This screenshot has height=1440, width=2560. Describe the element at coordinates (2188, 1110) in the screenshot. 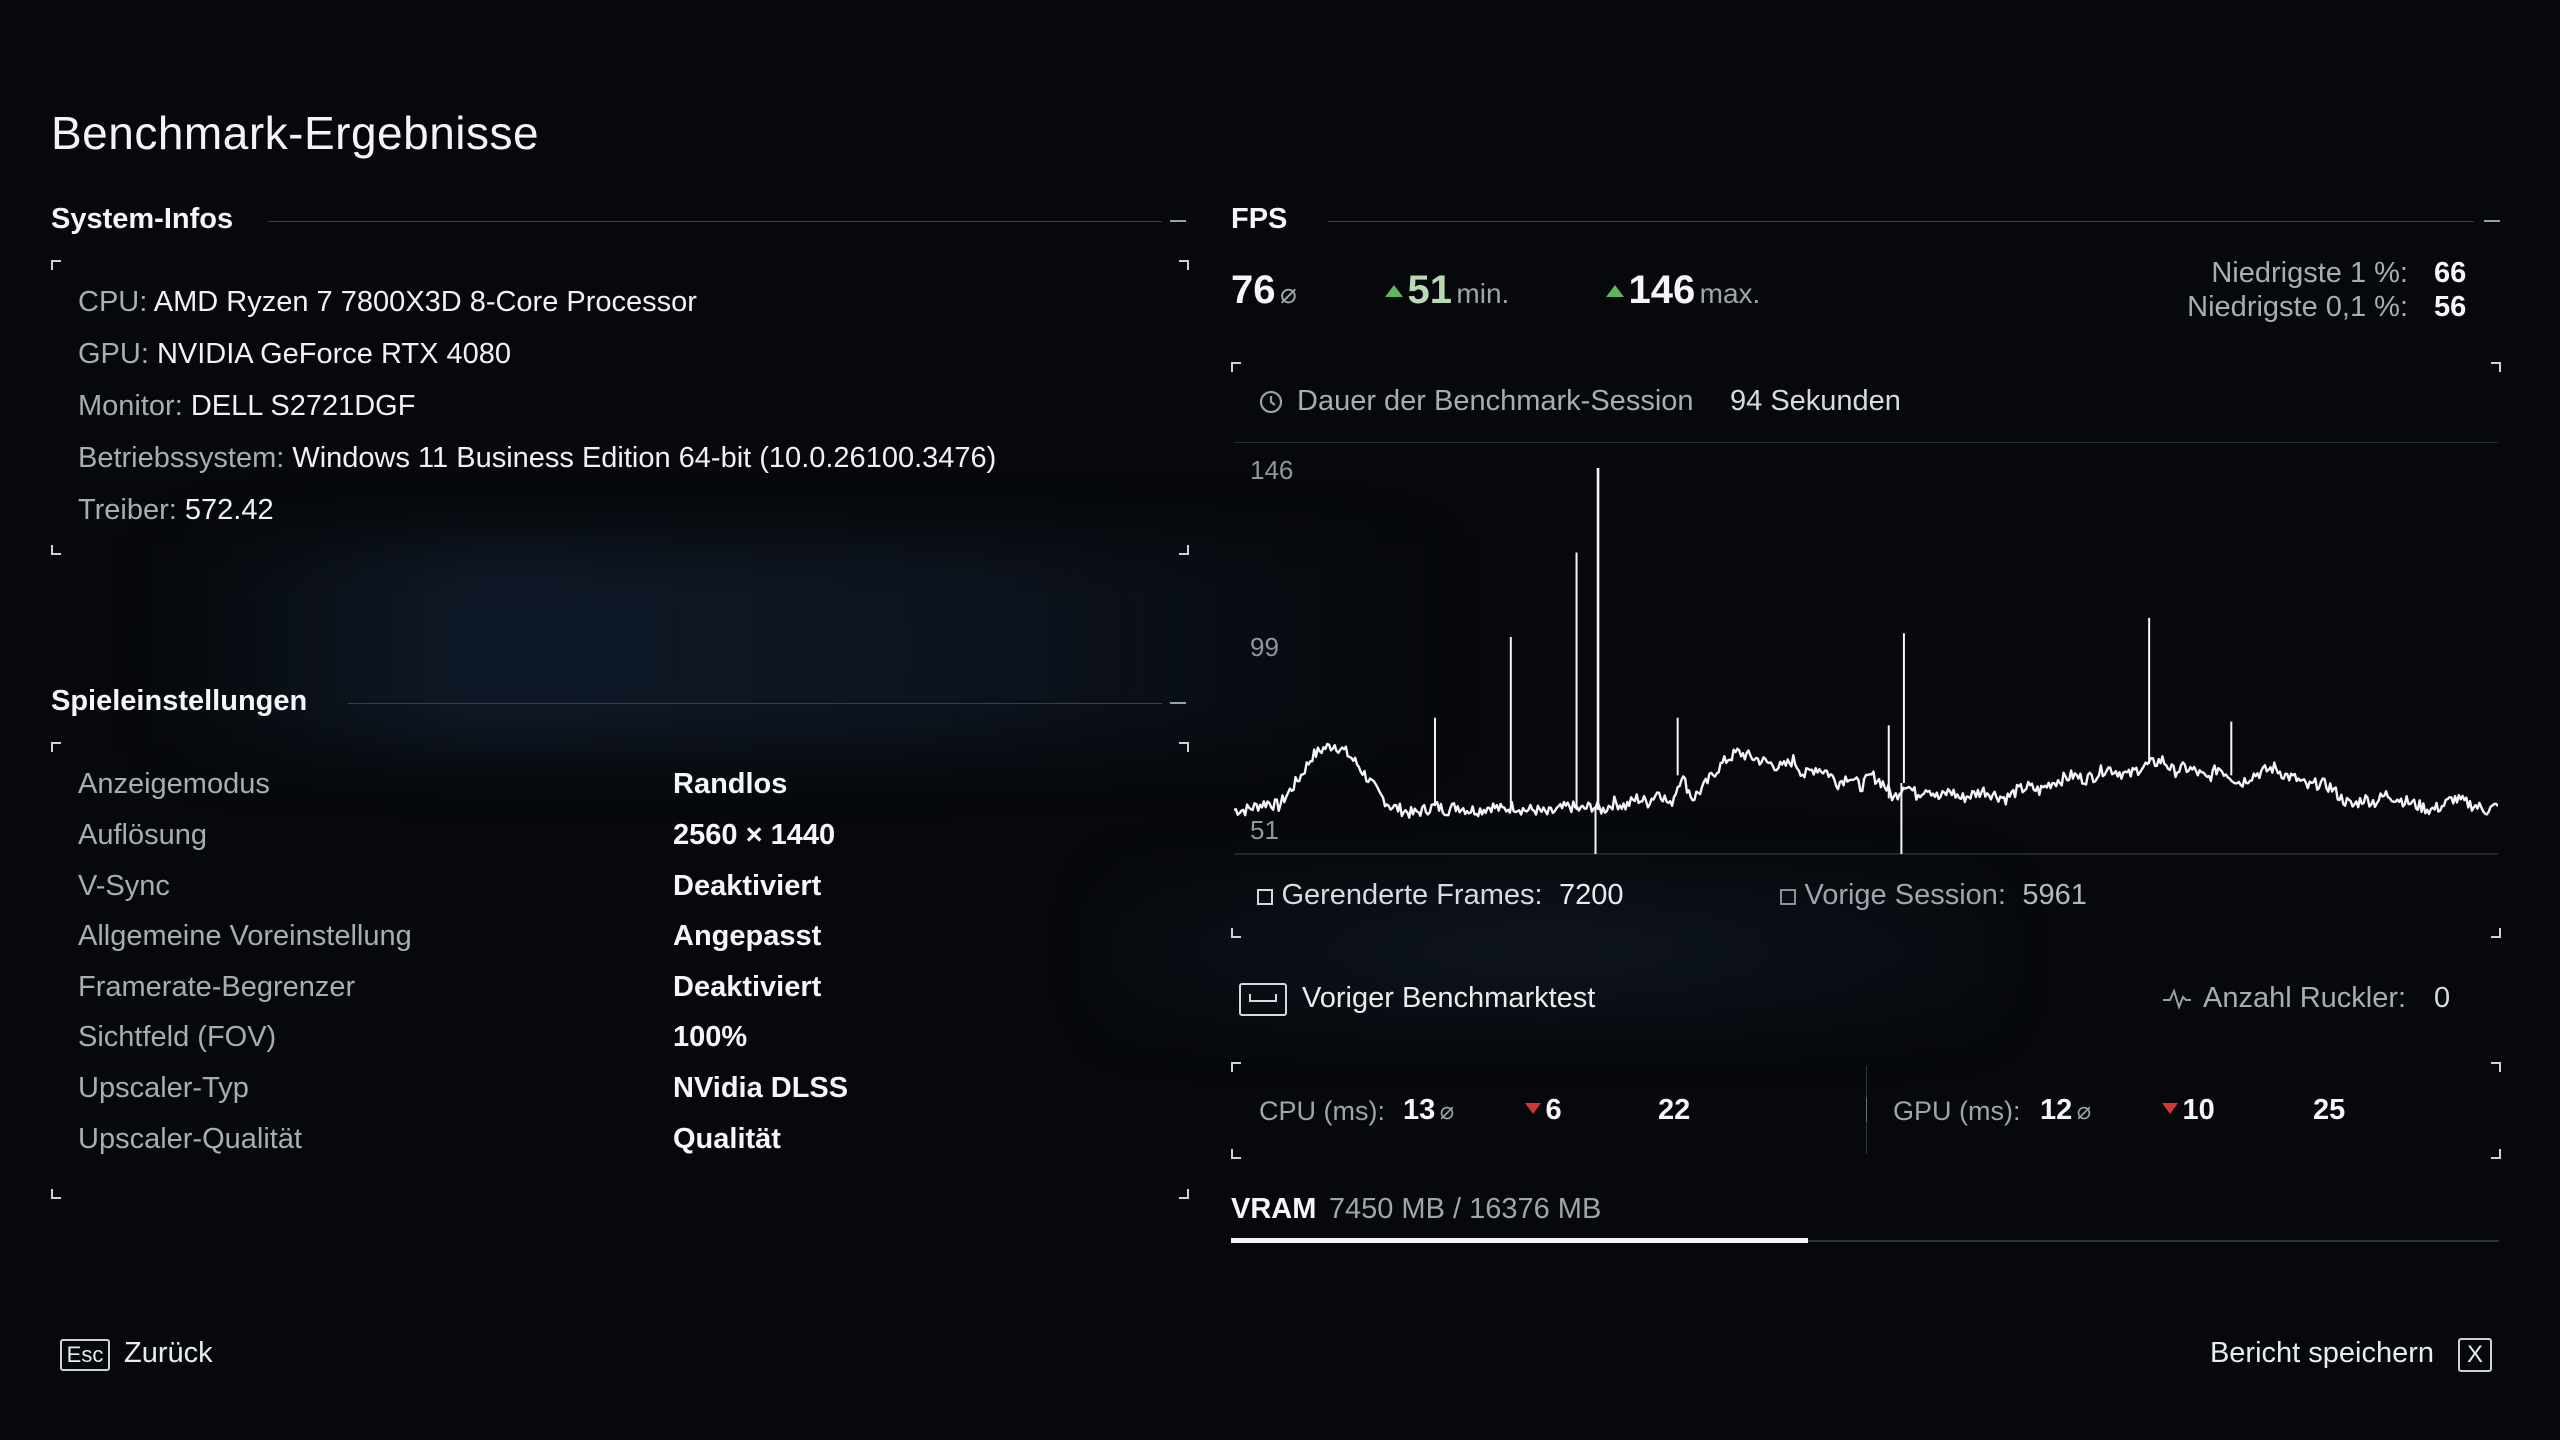

I see `gpu-ms-minimum: 10` at that location.